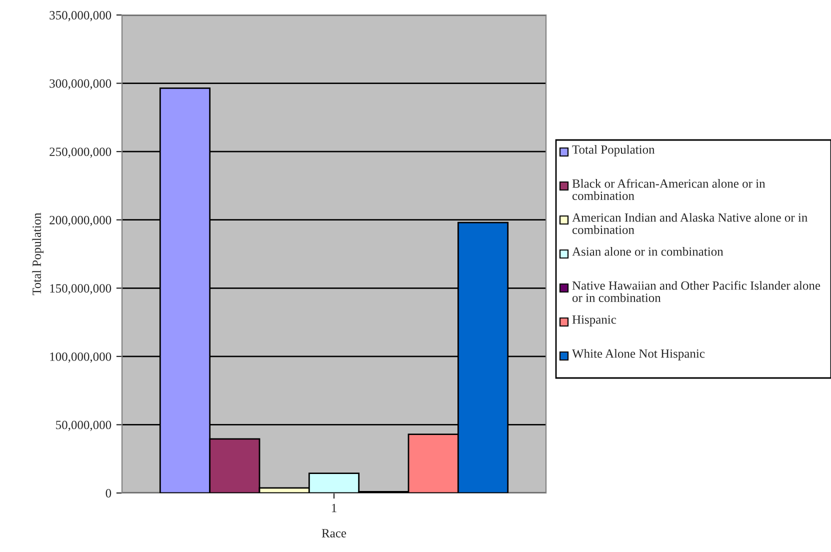 Image resolution: width=831 pixels, height=552 pixels. What do you see at coordinates (613, 150) in the screenshot?
I see `legend-label: Total Population` at bounding box center [613, 150].